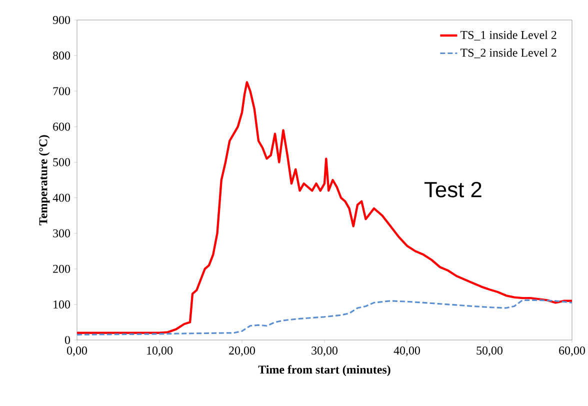 The height and width of the screenshot is (406, 588). I want to click on x-tick-label: 30,00, so click(325, 351).